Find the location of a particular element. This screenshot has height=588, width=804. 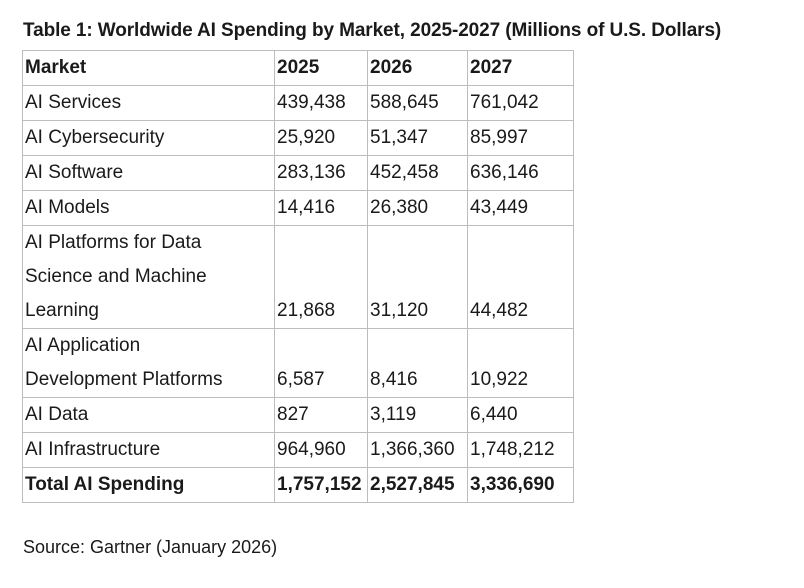

cell-market-text: AI Application Development Platforms is located at coordinates (124, 362).